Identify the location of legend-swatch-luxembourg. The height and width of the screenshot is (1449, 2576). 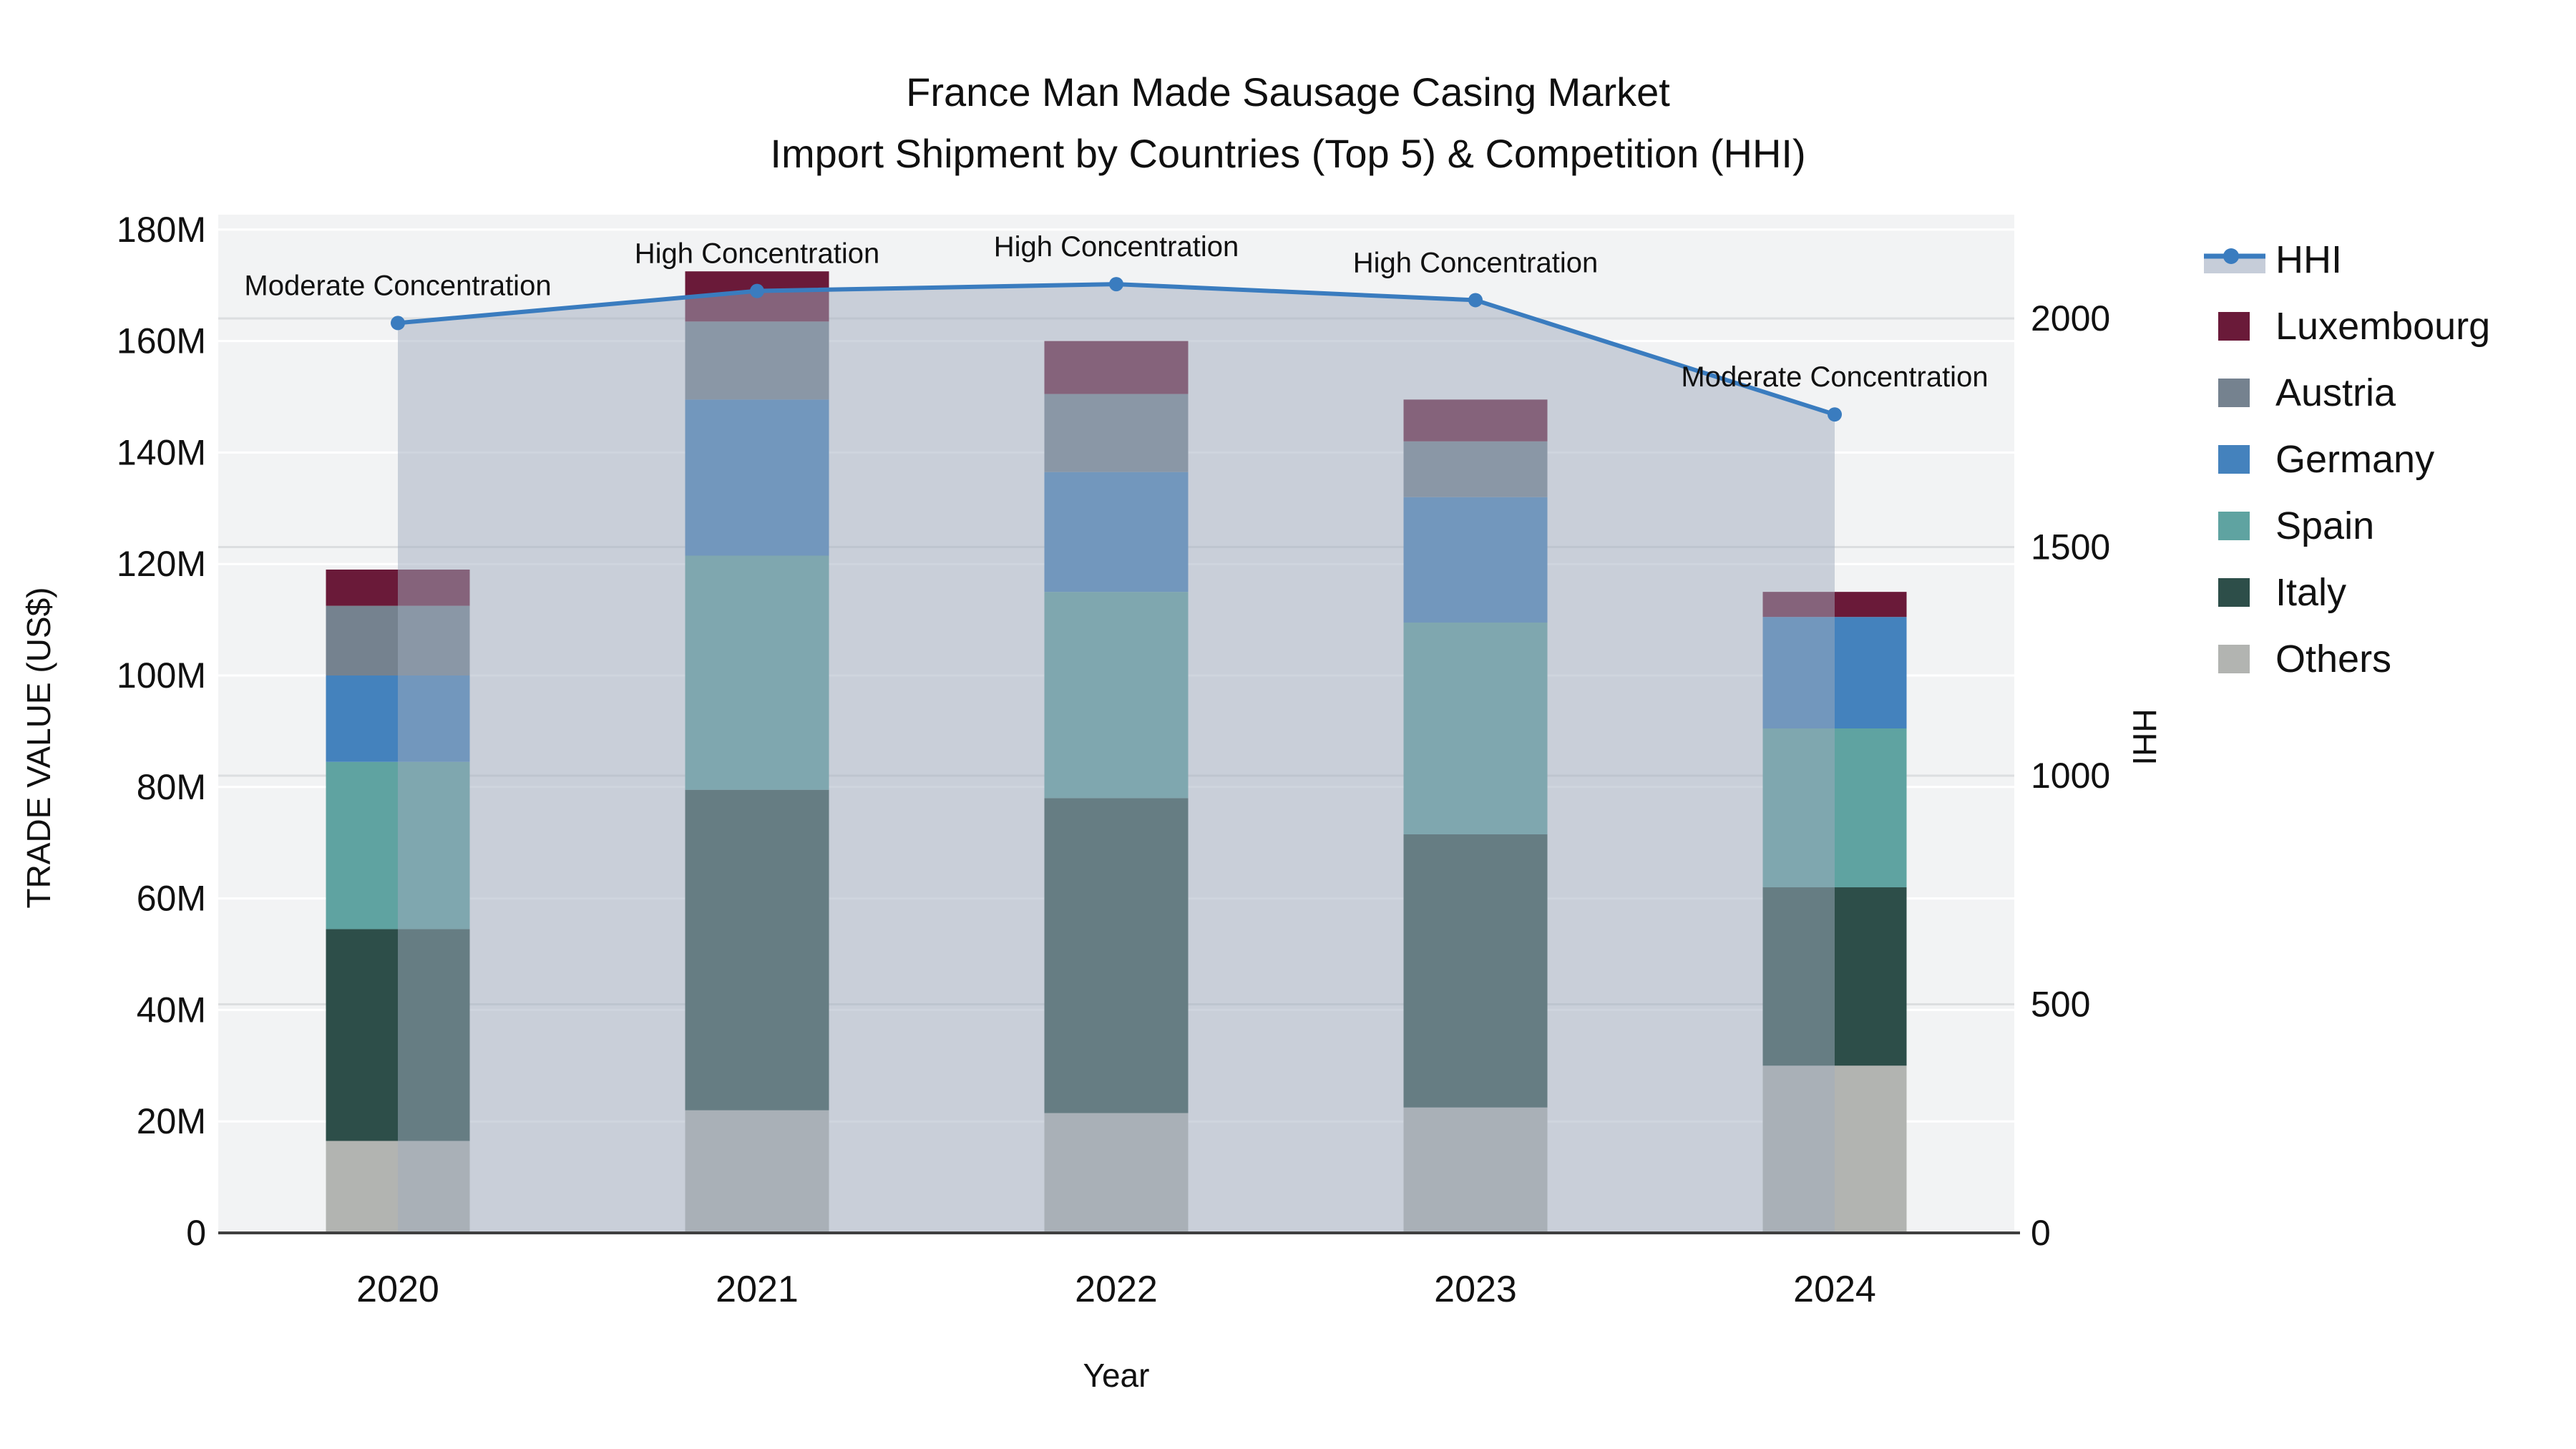
(2234, 326).